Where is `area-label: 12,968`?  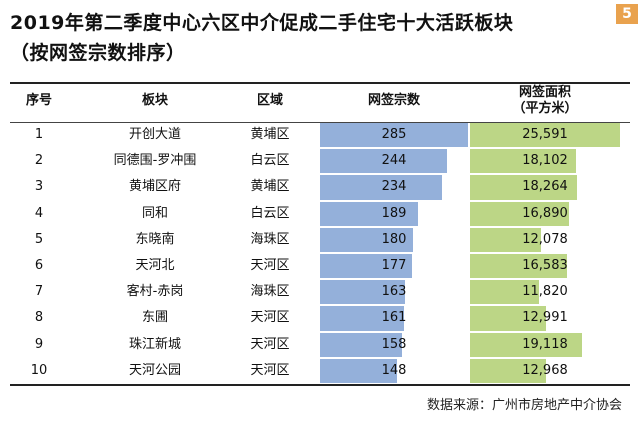 area-label: 12,968 is located at coordinates (545, 370).